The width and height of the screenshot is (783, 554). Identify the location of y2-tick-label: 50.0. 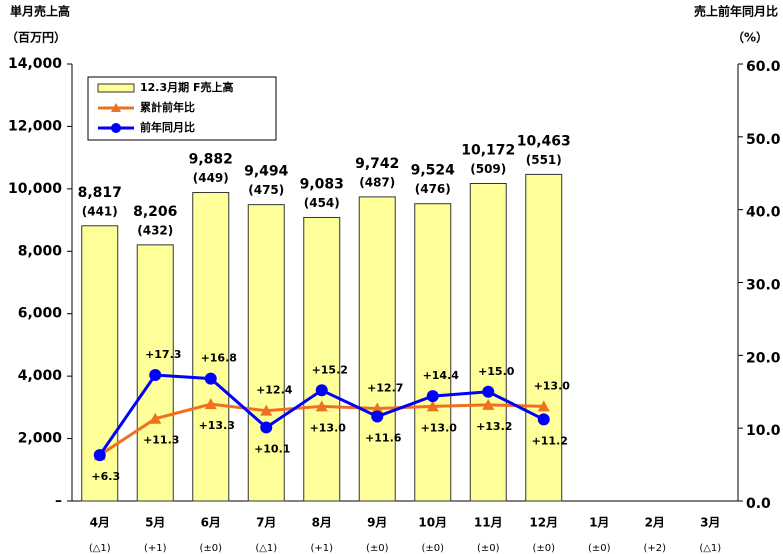
(763, 140).